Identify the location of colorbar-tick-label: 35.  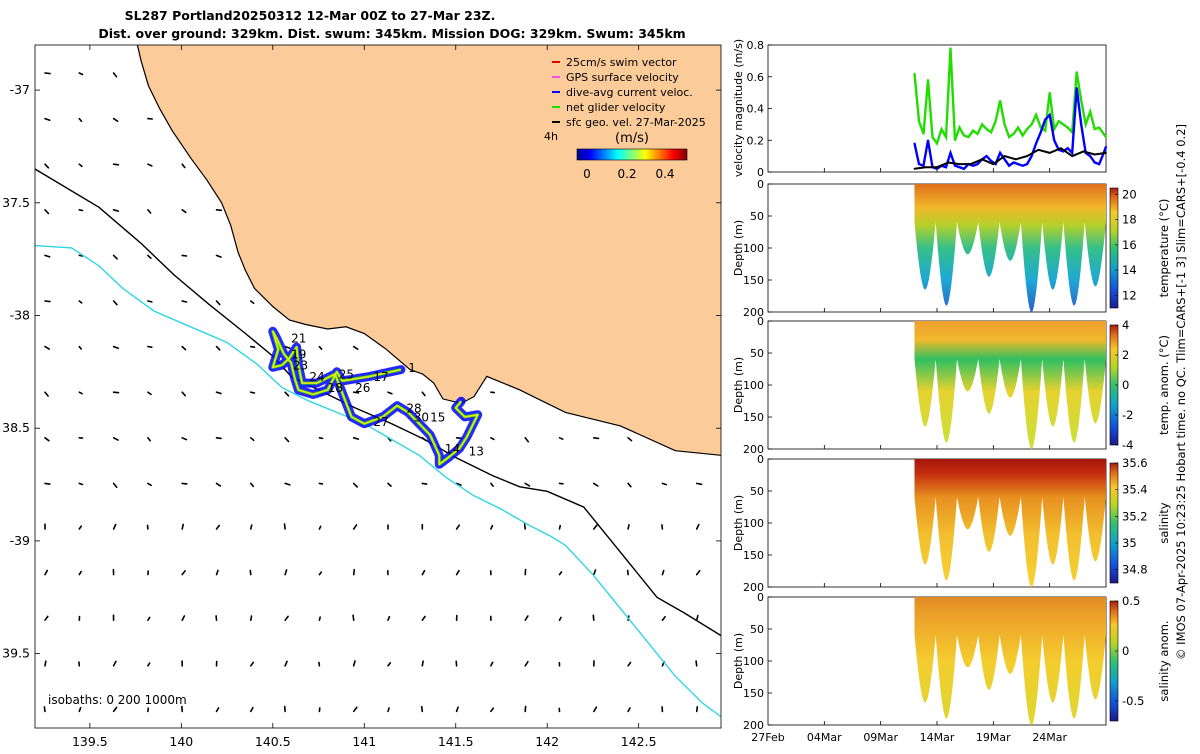
(1129, 543).